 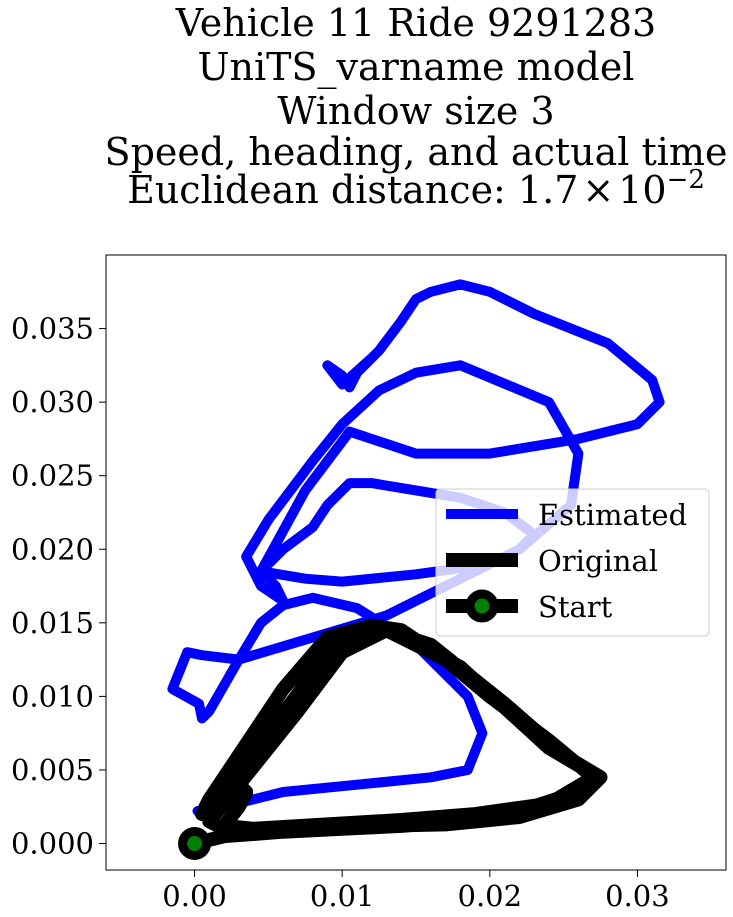 I want to click on title-distance-times: ×, so click(x=598, y=190).